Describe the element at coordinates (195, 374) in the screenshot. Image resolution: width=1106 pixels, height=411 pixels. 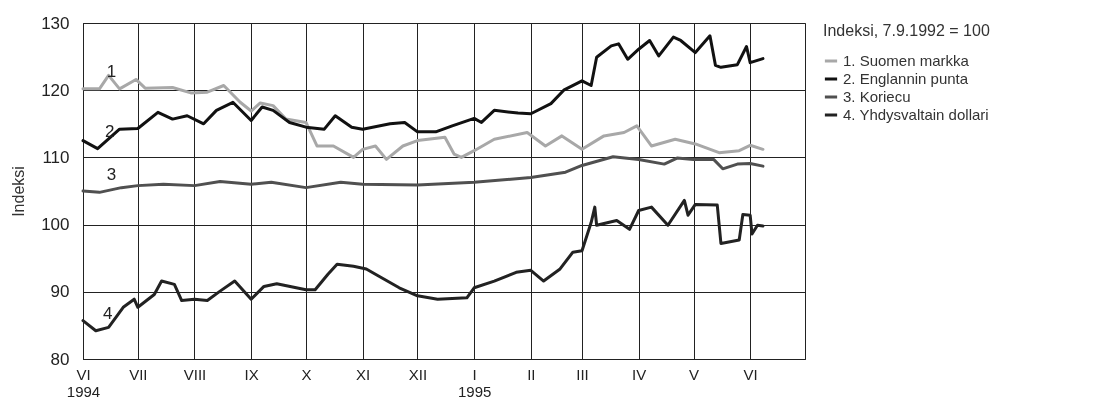
I see `x-tick-label: VIII` at that location.